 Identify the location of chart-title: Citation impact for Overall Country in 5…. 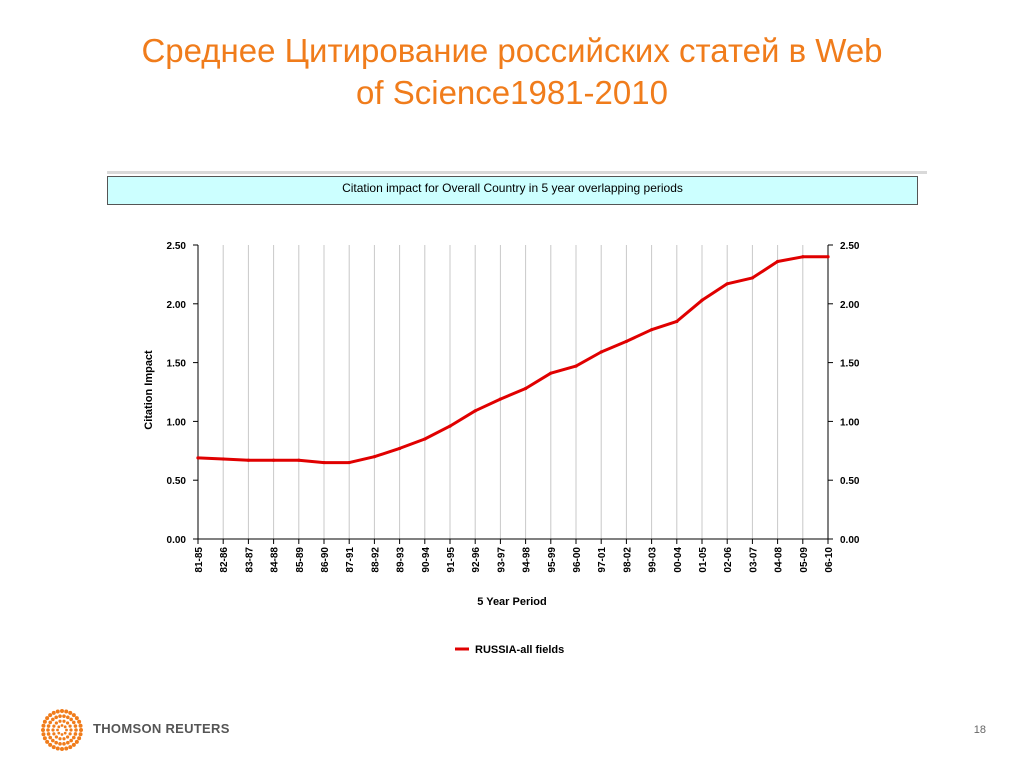
(512, 188).